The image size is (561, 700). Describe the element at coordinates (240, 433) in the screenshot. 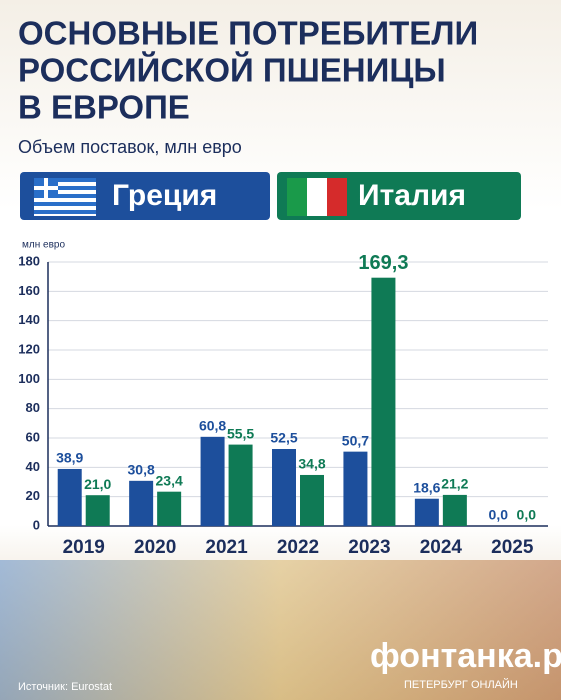

I see `value-label: 55,5` at that location.